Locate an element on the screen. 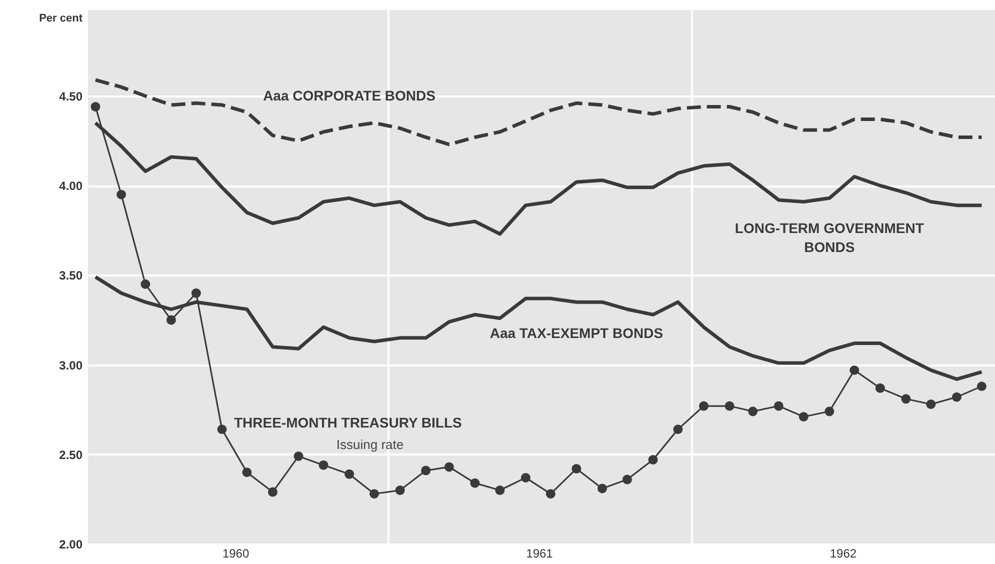  line-series is located at coordinates (539, 112).